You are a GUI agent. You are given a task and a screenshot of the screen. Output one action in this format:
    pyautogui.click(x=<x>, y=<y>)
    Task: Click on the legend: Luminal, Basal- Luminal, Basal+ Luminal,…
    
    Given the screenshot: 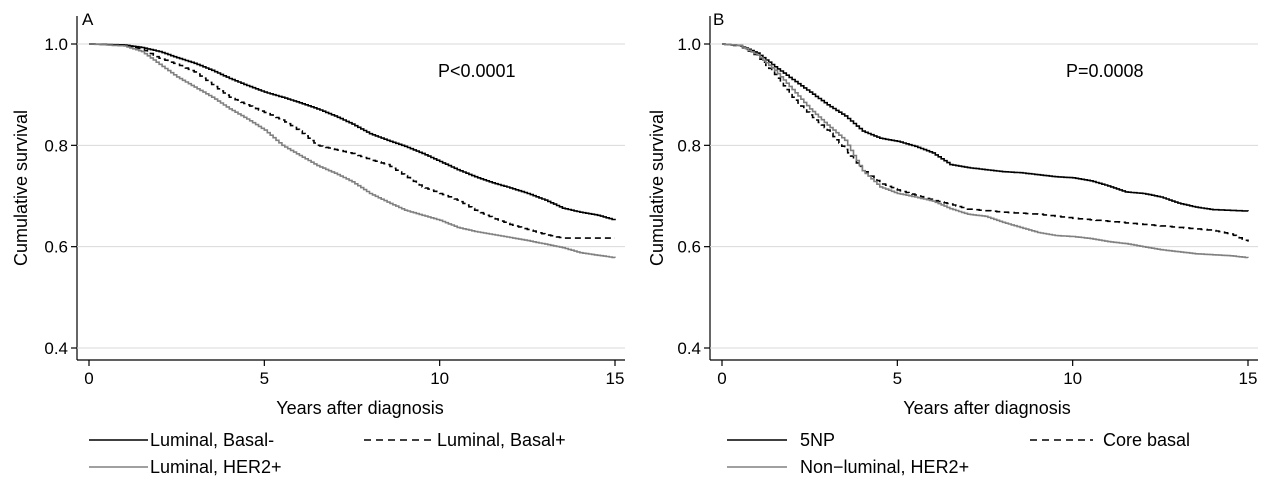 What is the action you would take?
    pyautogui.click(x=327, y=453)
    